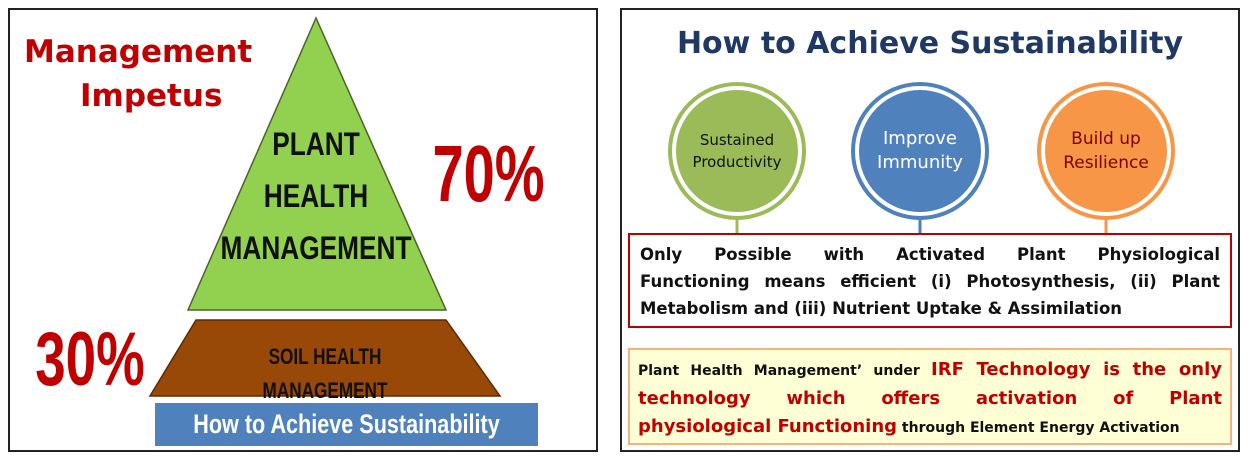  I want to click on pyramid-base, so click(325, 358).